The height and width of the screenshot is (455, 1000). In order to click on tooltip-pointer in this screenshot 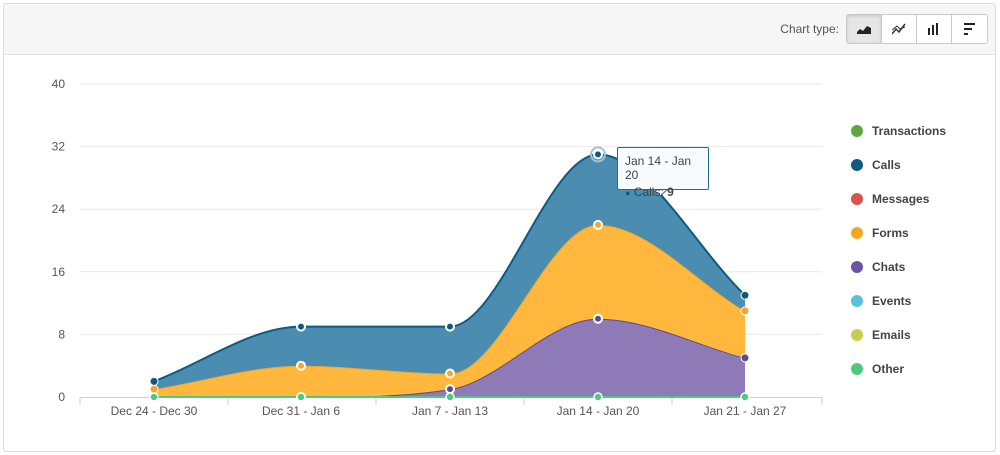, I will do `click(660, 192)`.